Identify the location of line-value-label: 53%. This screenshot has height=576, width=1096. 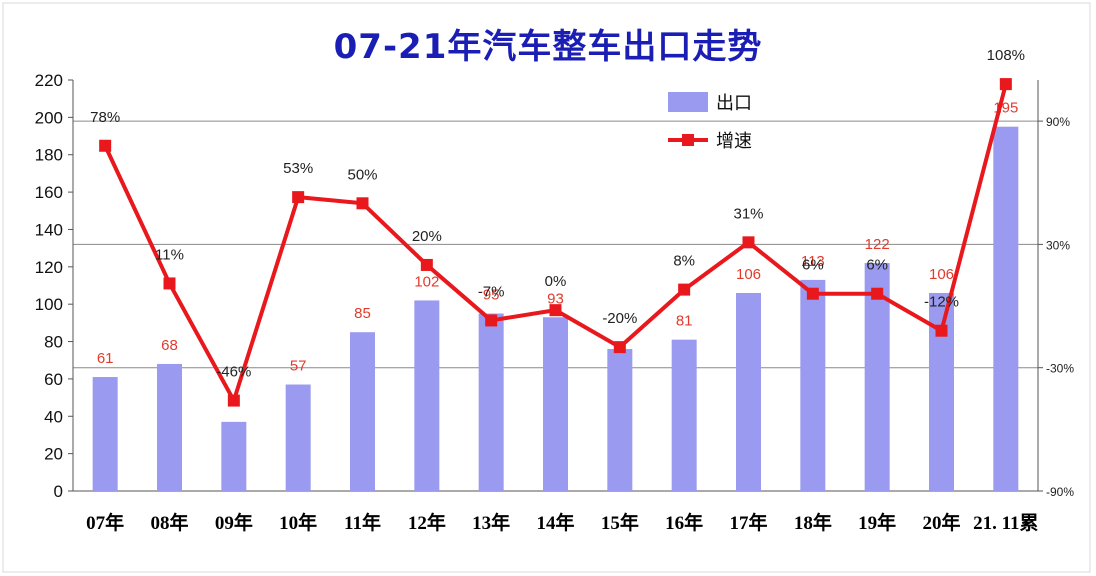
(298, 168).